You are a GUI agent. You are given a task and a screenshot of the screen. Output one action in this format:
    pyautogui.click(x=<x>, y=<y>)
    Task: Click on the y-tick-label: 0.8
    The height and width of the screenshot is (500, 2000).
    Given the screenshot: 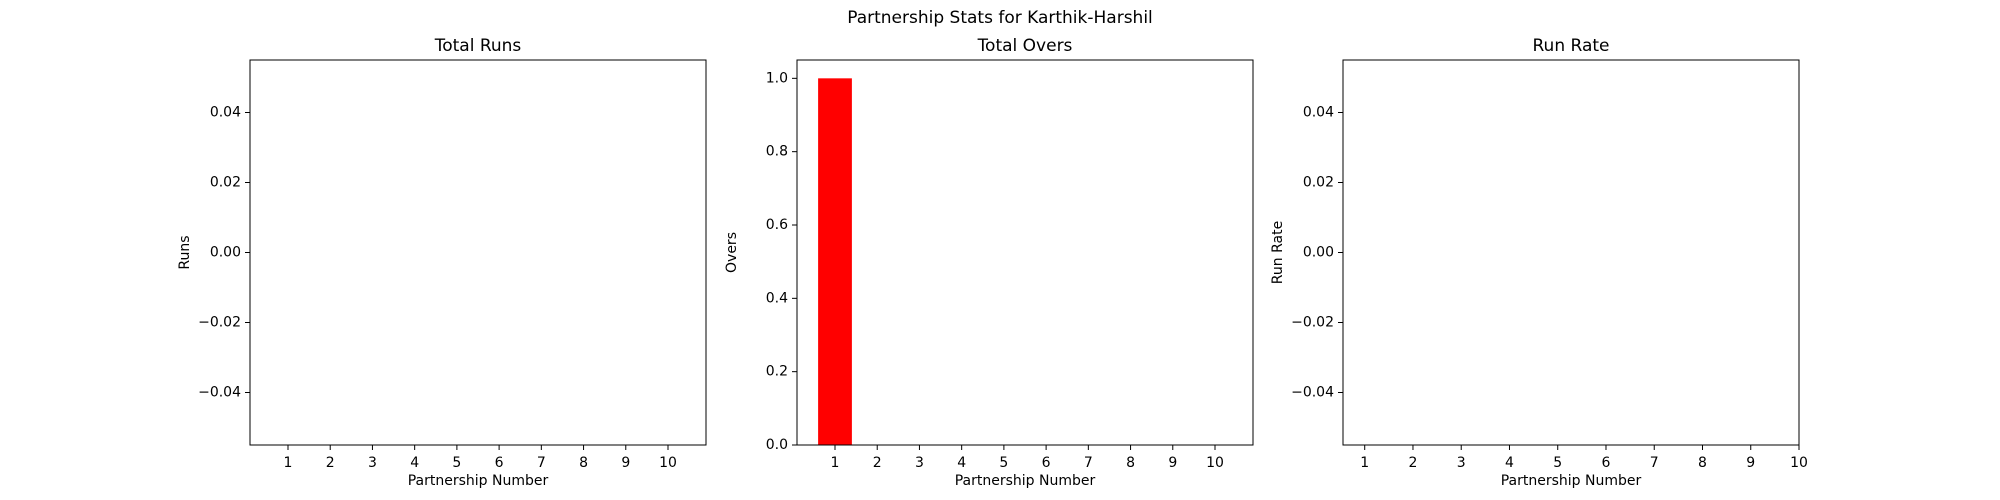 What is the action you would take?
    pyautogui.click(x=777, y=152)
    